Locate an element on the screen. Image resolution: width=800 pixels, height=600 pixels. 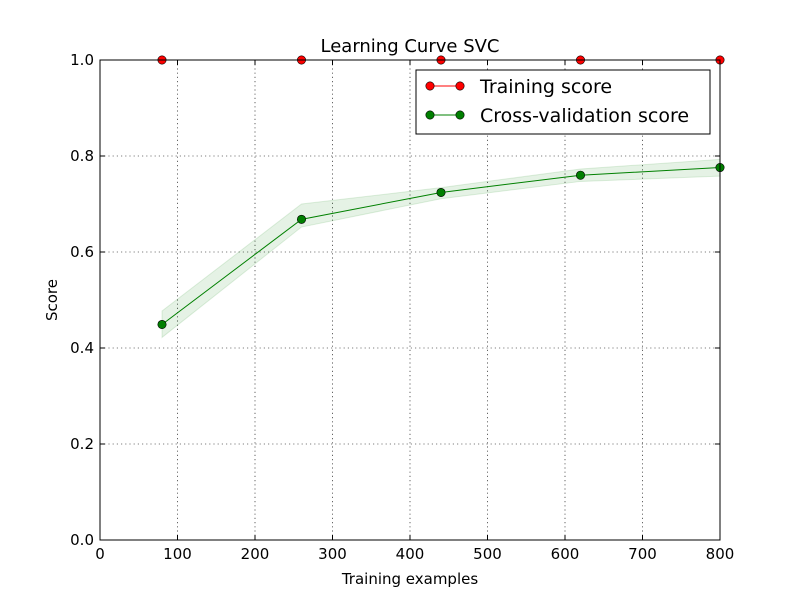
y-tick-label: 1.0 is located at coordinates (82, 60).